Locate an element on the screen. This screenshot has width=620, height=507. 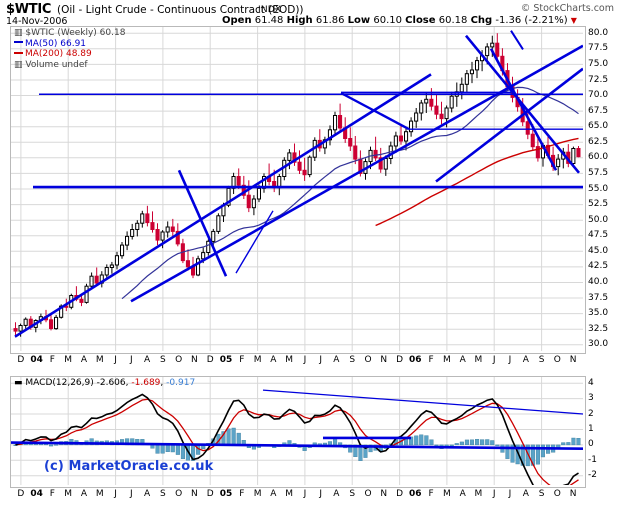
macd-axis-tick: 2 is located at coordinates (591, 413).